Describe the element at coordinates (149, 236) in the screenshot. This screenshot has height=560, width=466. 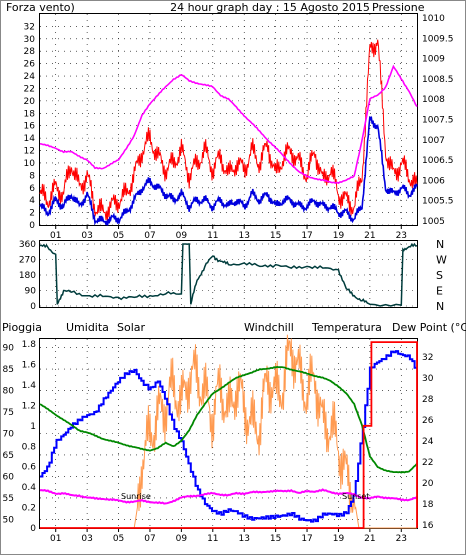
I see `wind-x-tick-label: 07` at that location.